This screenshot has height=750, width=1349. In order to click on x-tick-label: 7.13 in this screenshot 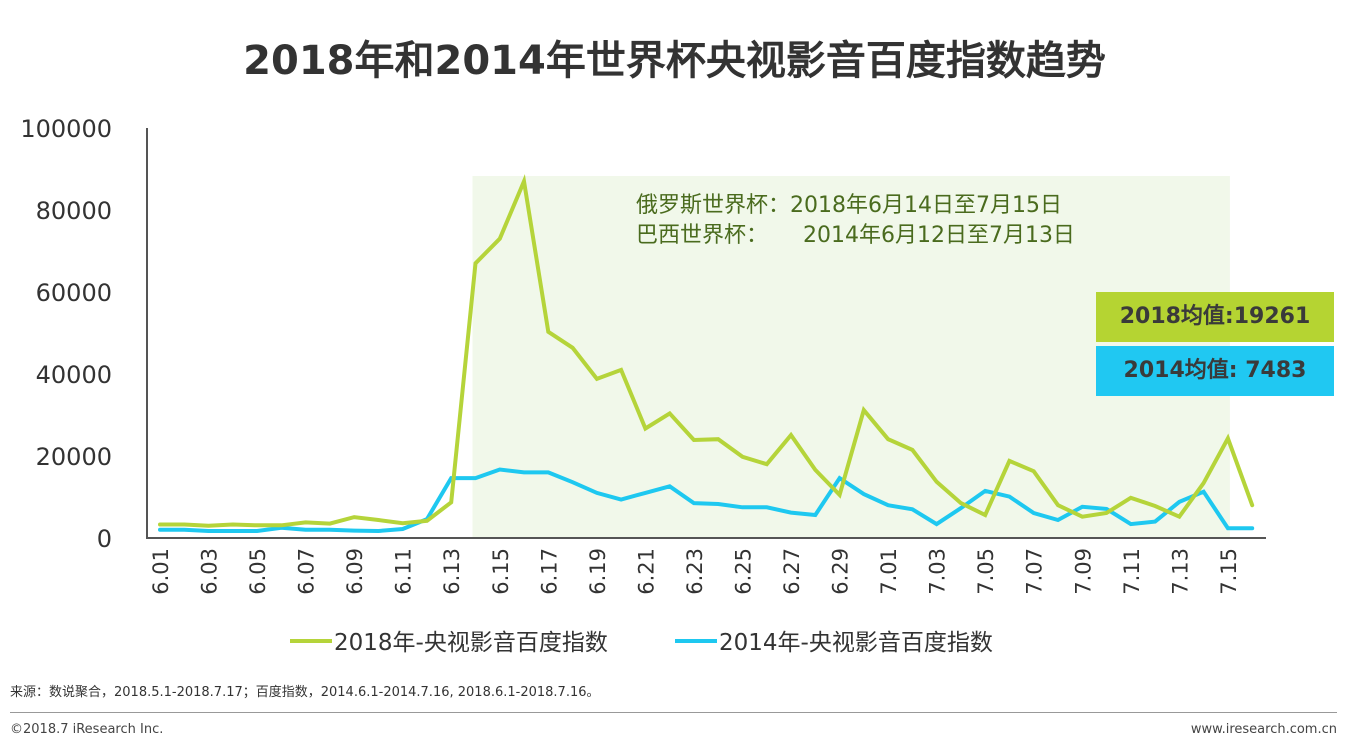, I will do `click(1180, 571)`.